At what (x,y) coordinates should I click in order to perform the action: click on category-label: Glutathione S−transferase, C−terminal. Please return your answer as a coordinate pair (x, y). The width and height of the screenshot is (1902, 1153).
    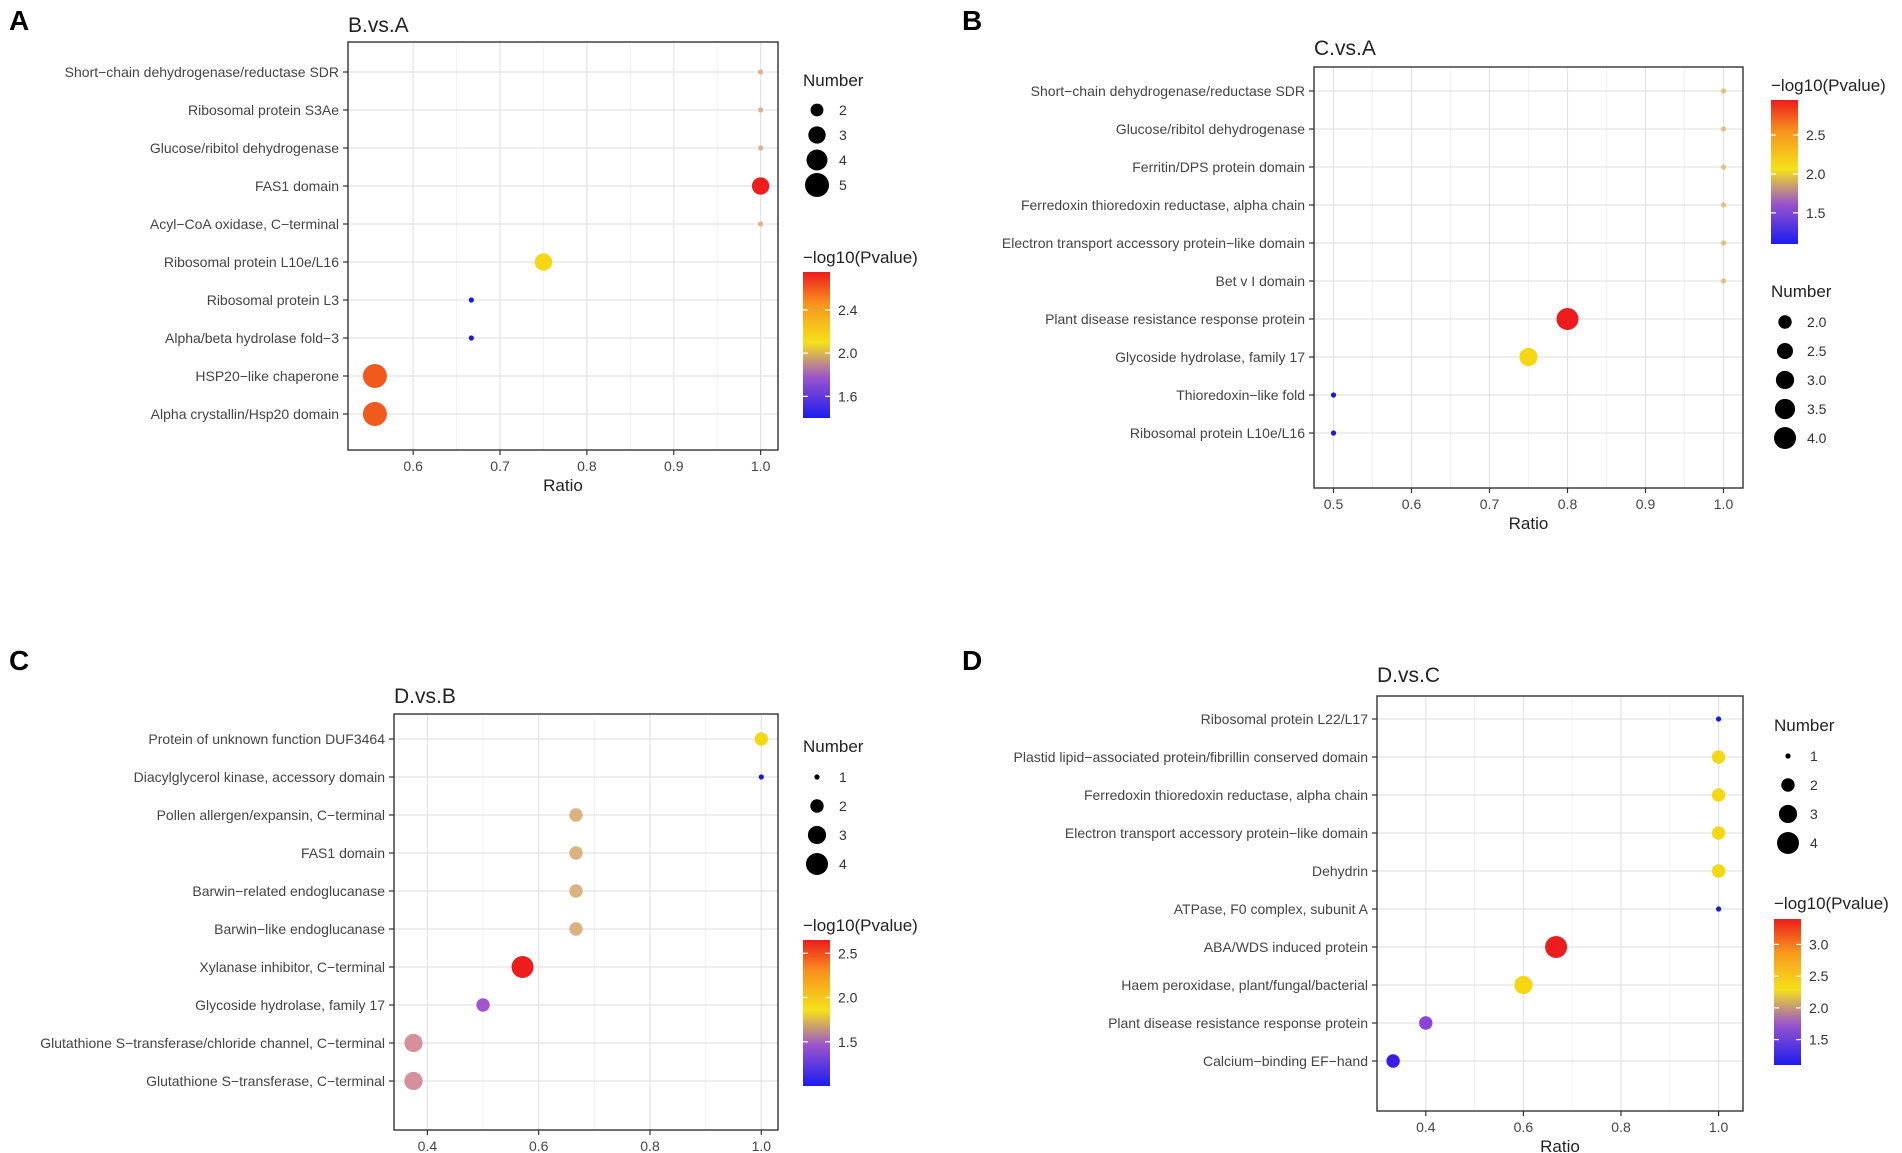
    Looking at the image, I should click on (265, 1081).